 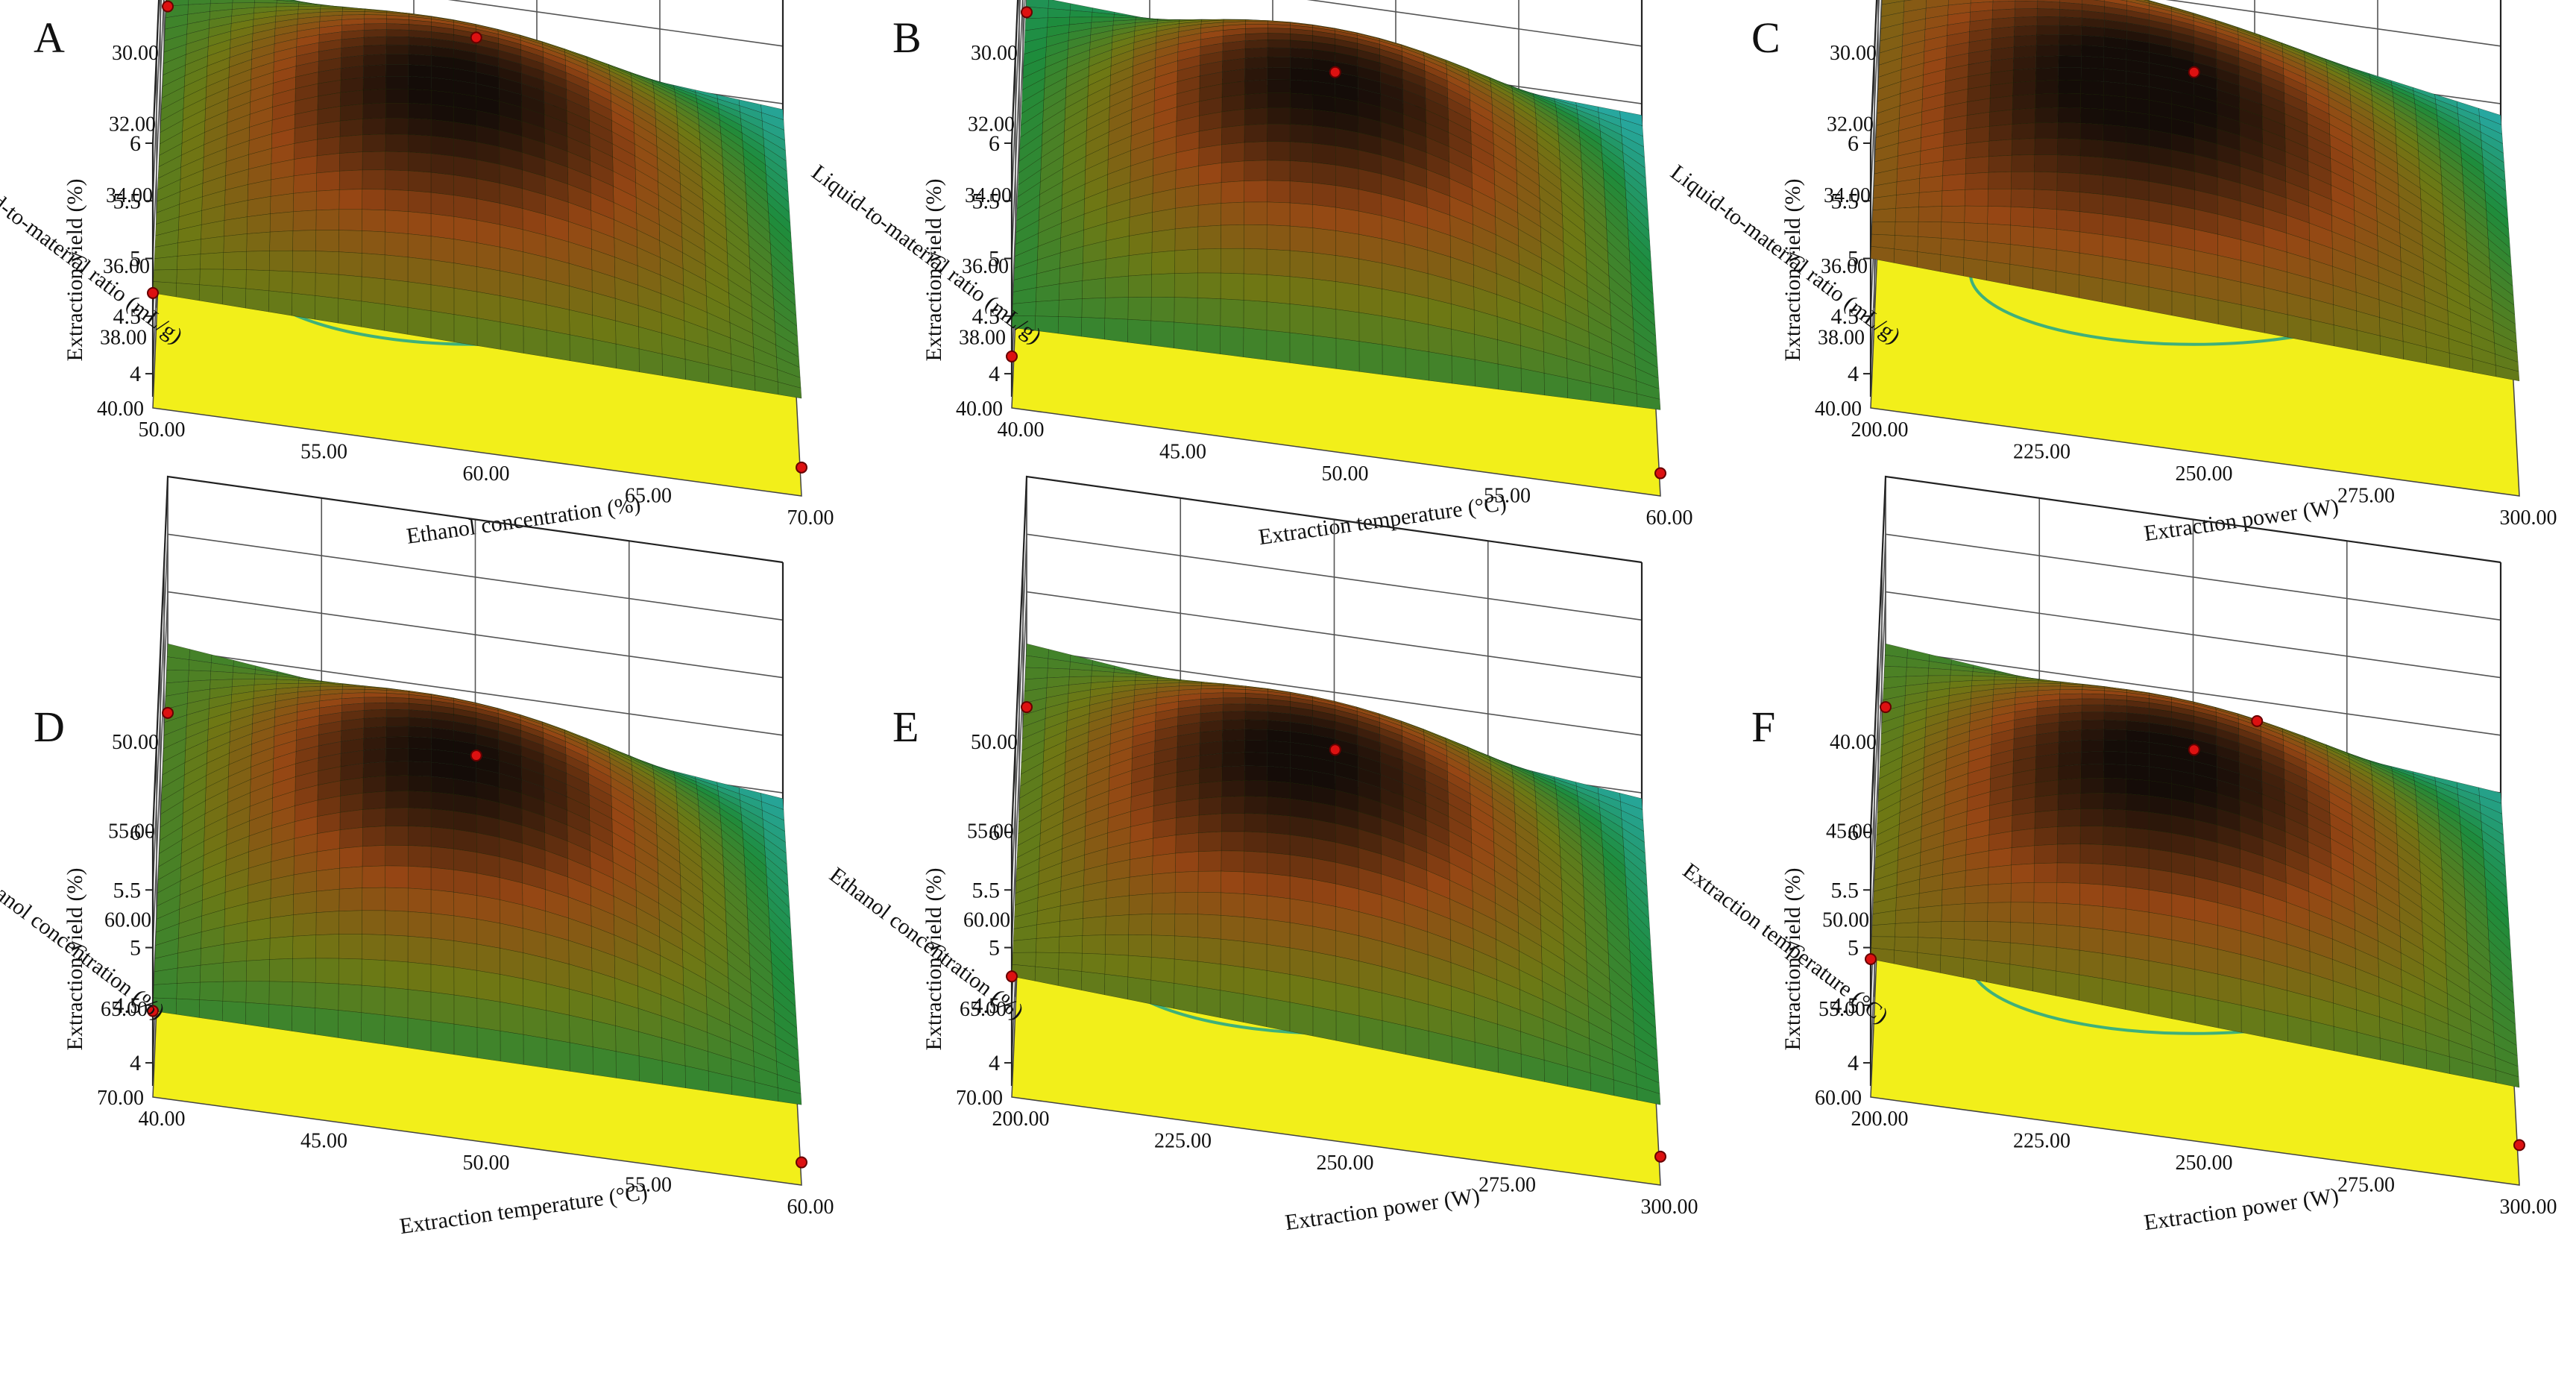 What do you see at coordinates (49, 727) in the screenshot?
I see `panel-letter: D` at bounding box center [49, 727].